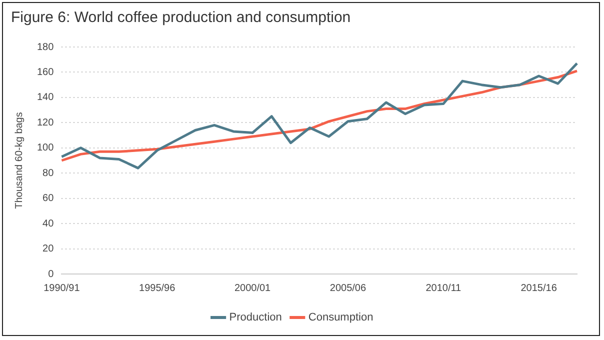  Describe the element at coordinates (48, 249) in the screenshot. I see `y-tick-label: 20` at that location.